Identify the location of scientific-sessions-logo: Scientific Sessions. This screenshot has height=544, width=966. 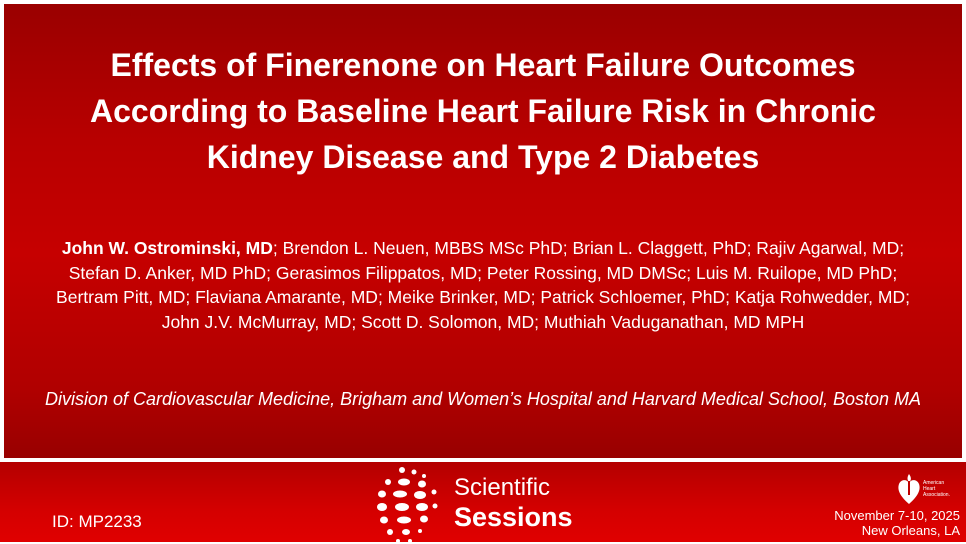
(487, 503).